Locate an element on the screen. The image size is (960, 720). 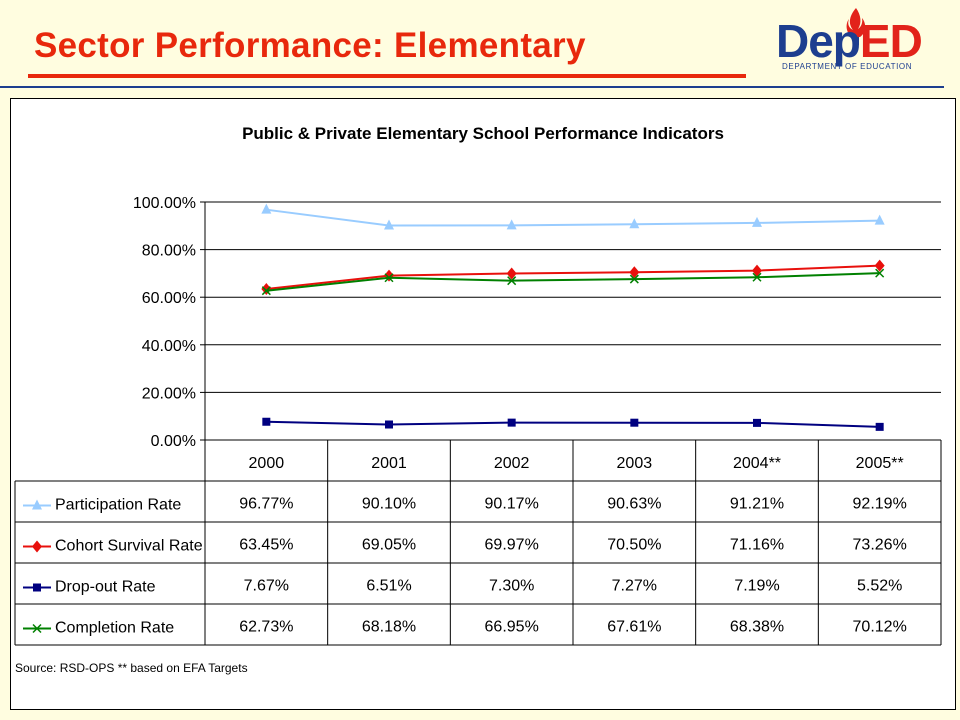
header-rule is located at coordinates (472, 87).